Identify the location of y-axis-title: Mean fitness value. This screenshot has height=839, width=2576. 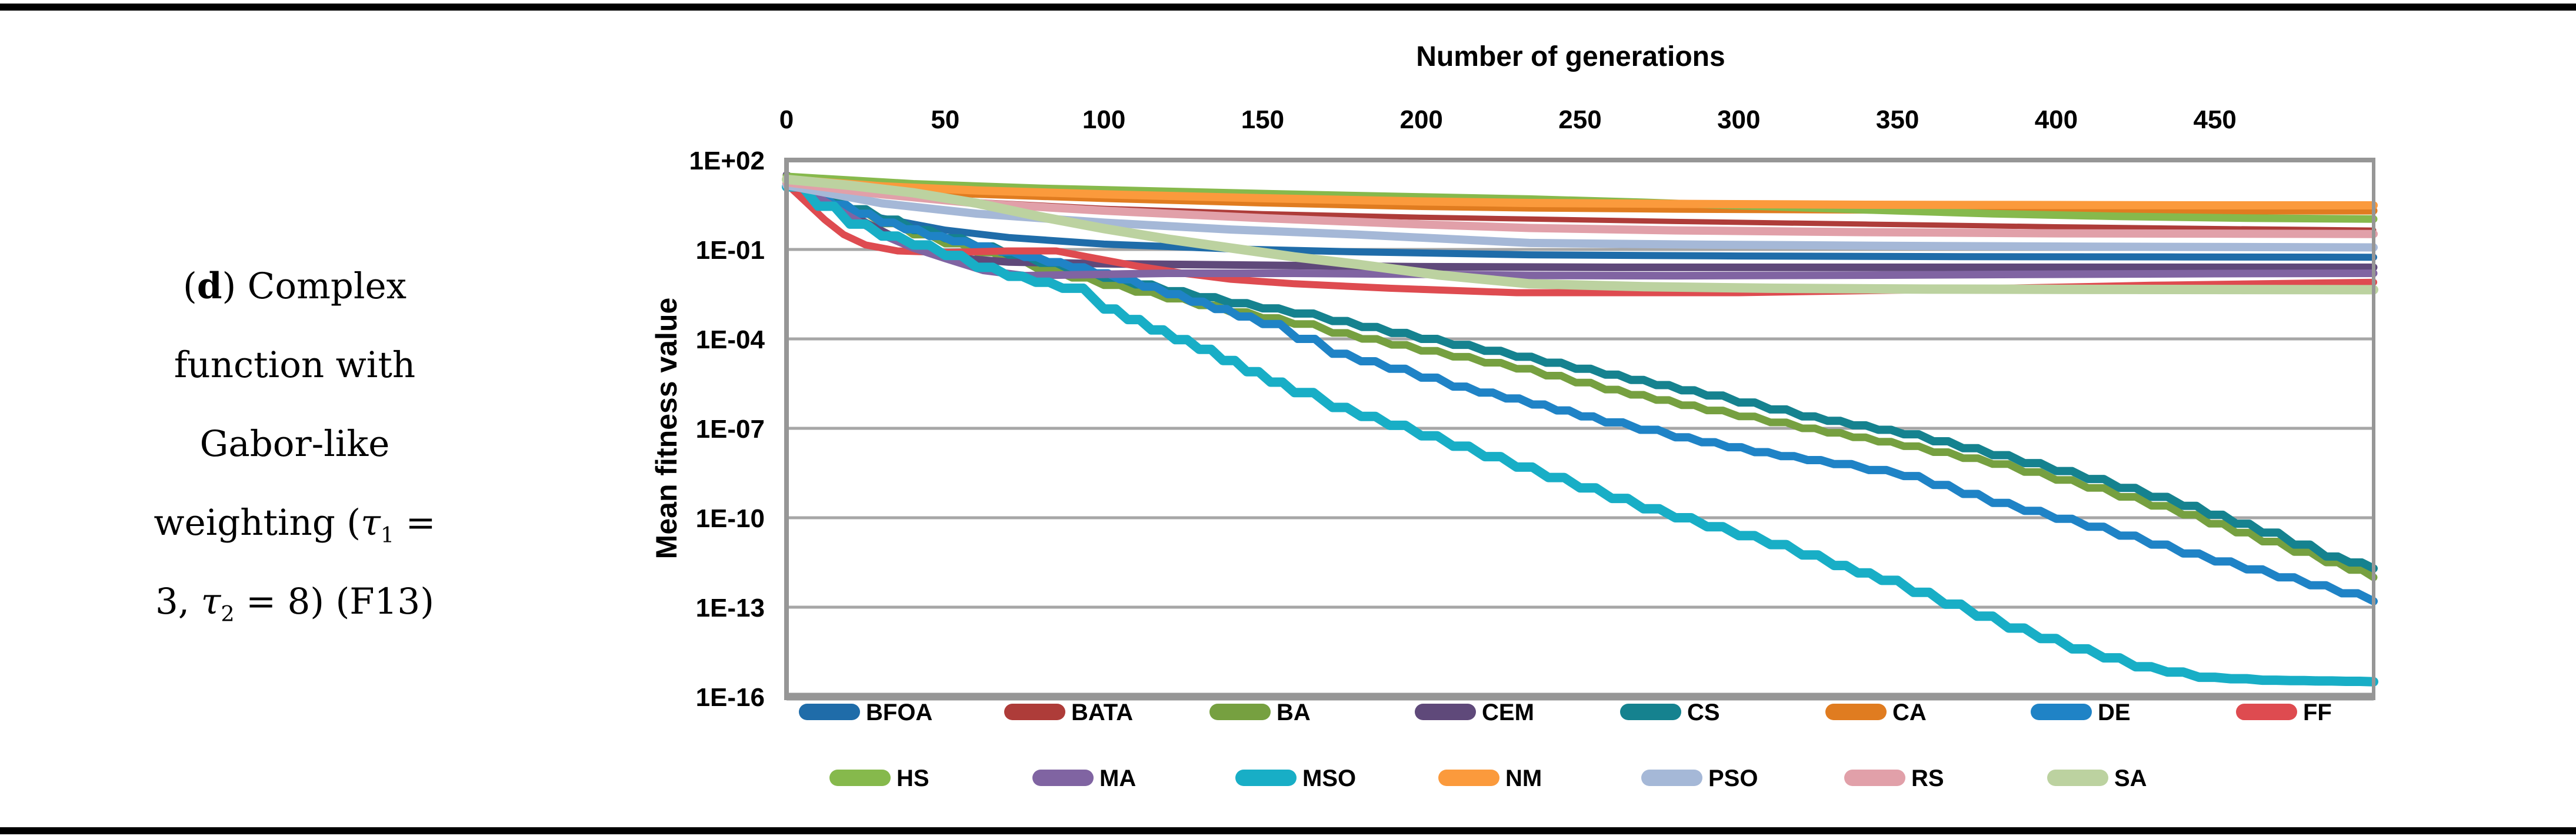
(666, 429).